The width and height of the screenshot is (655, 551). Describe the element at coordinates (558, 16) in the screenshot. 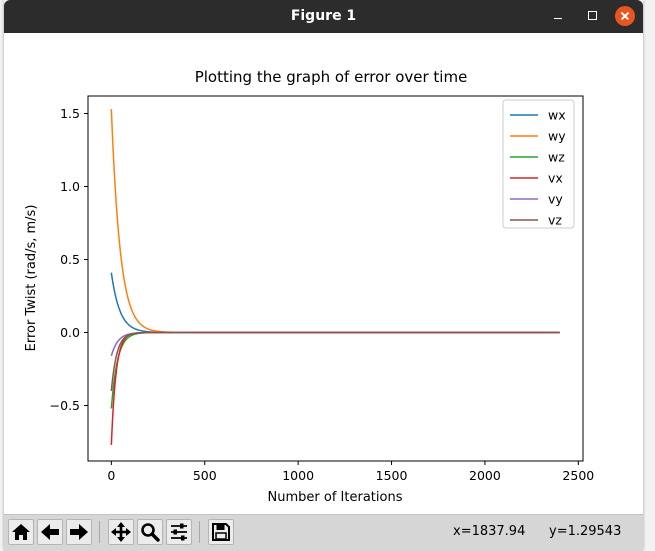

I see `minimize-button` at that location.